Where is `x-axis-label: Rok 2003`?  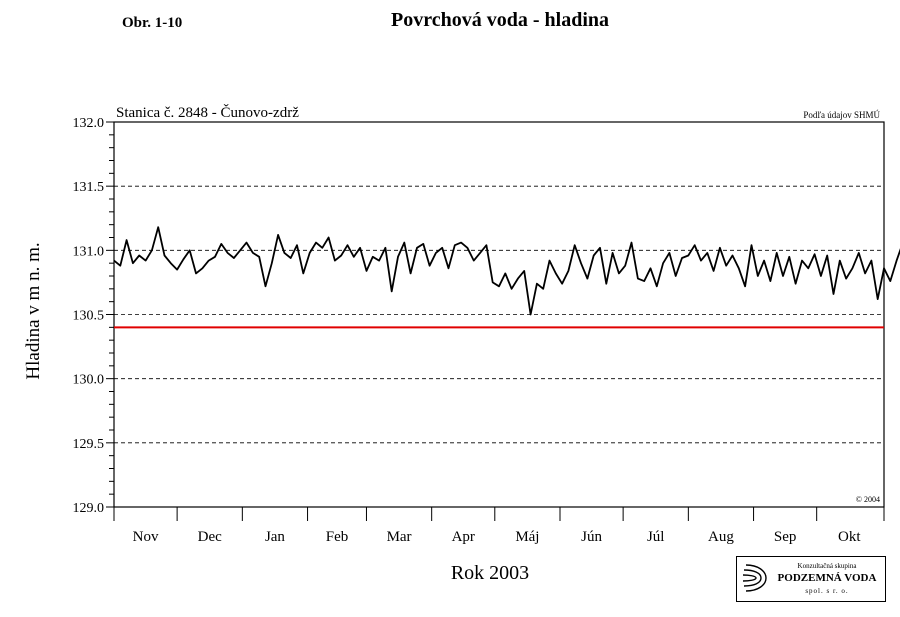 x-axis-label: Rok 2003 is located at coordinates (490, 573).